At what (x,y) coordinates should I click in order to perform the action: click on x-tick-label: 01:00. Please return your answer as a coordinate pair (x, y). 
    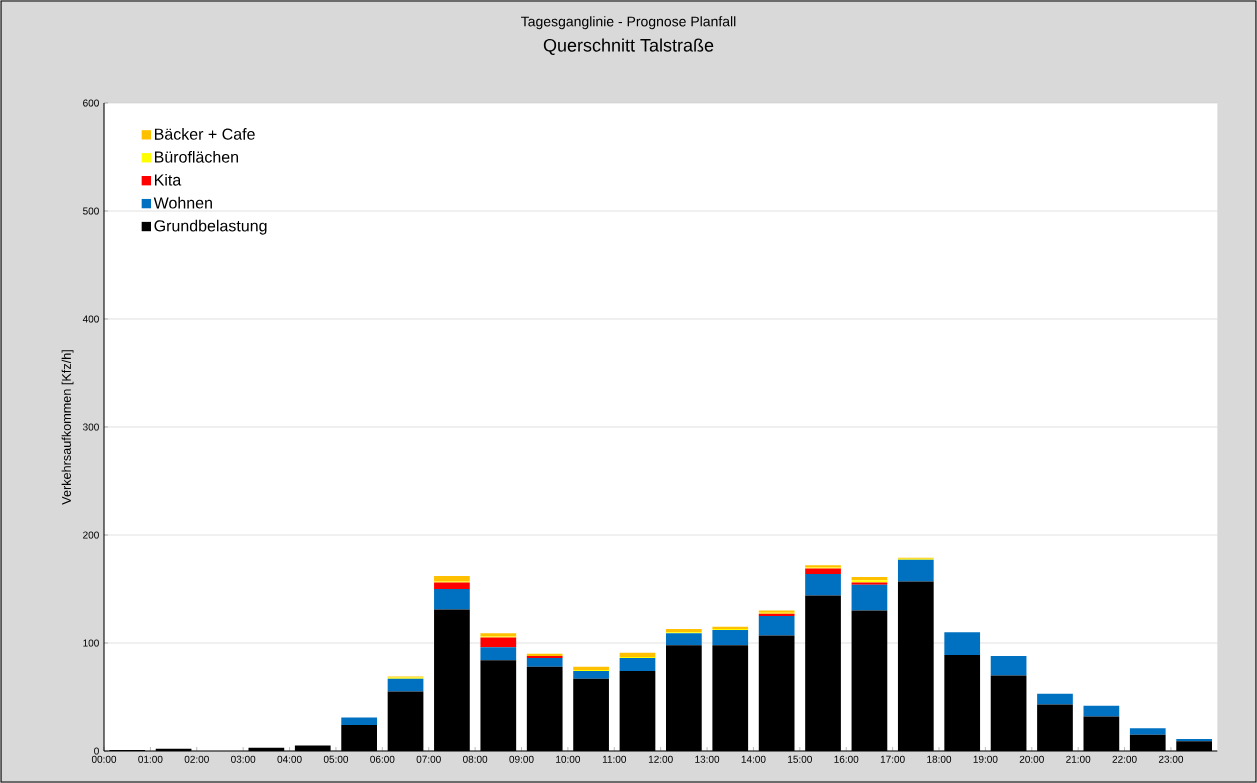
    Looking at the image, I should click on (150, 759).